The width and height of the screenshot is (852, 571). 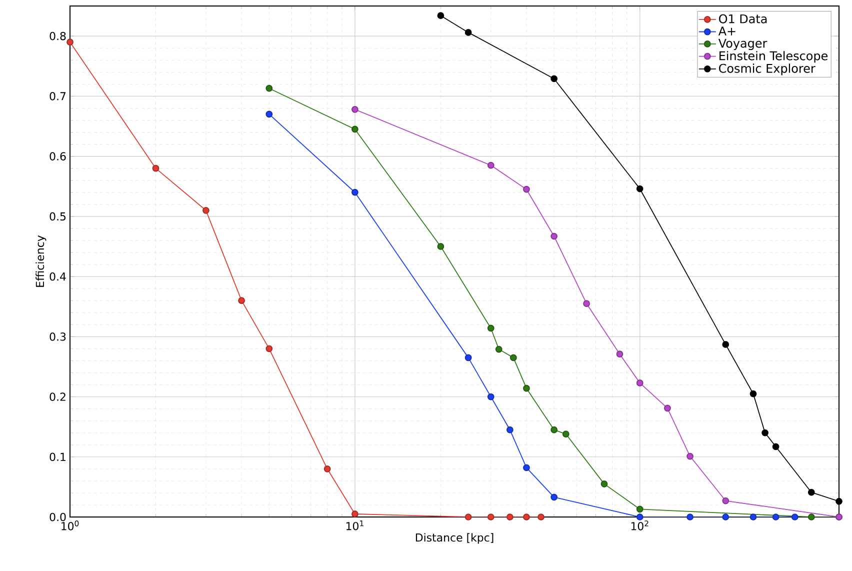 I want to click on y-tick-label: 0.2, so click(x=58, y=396).